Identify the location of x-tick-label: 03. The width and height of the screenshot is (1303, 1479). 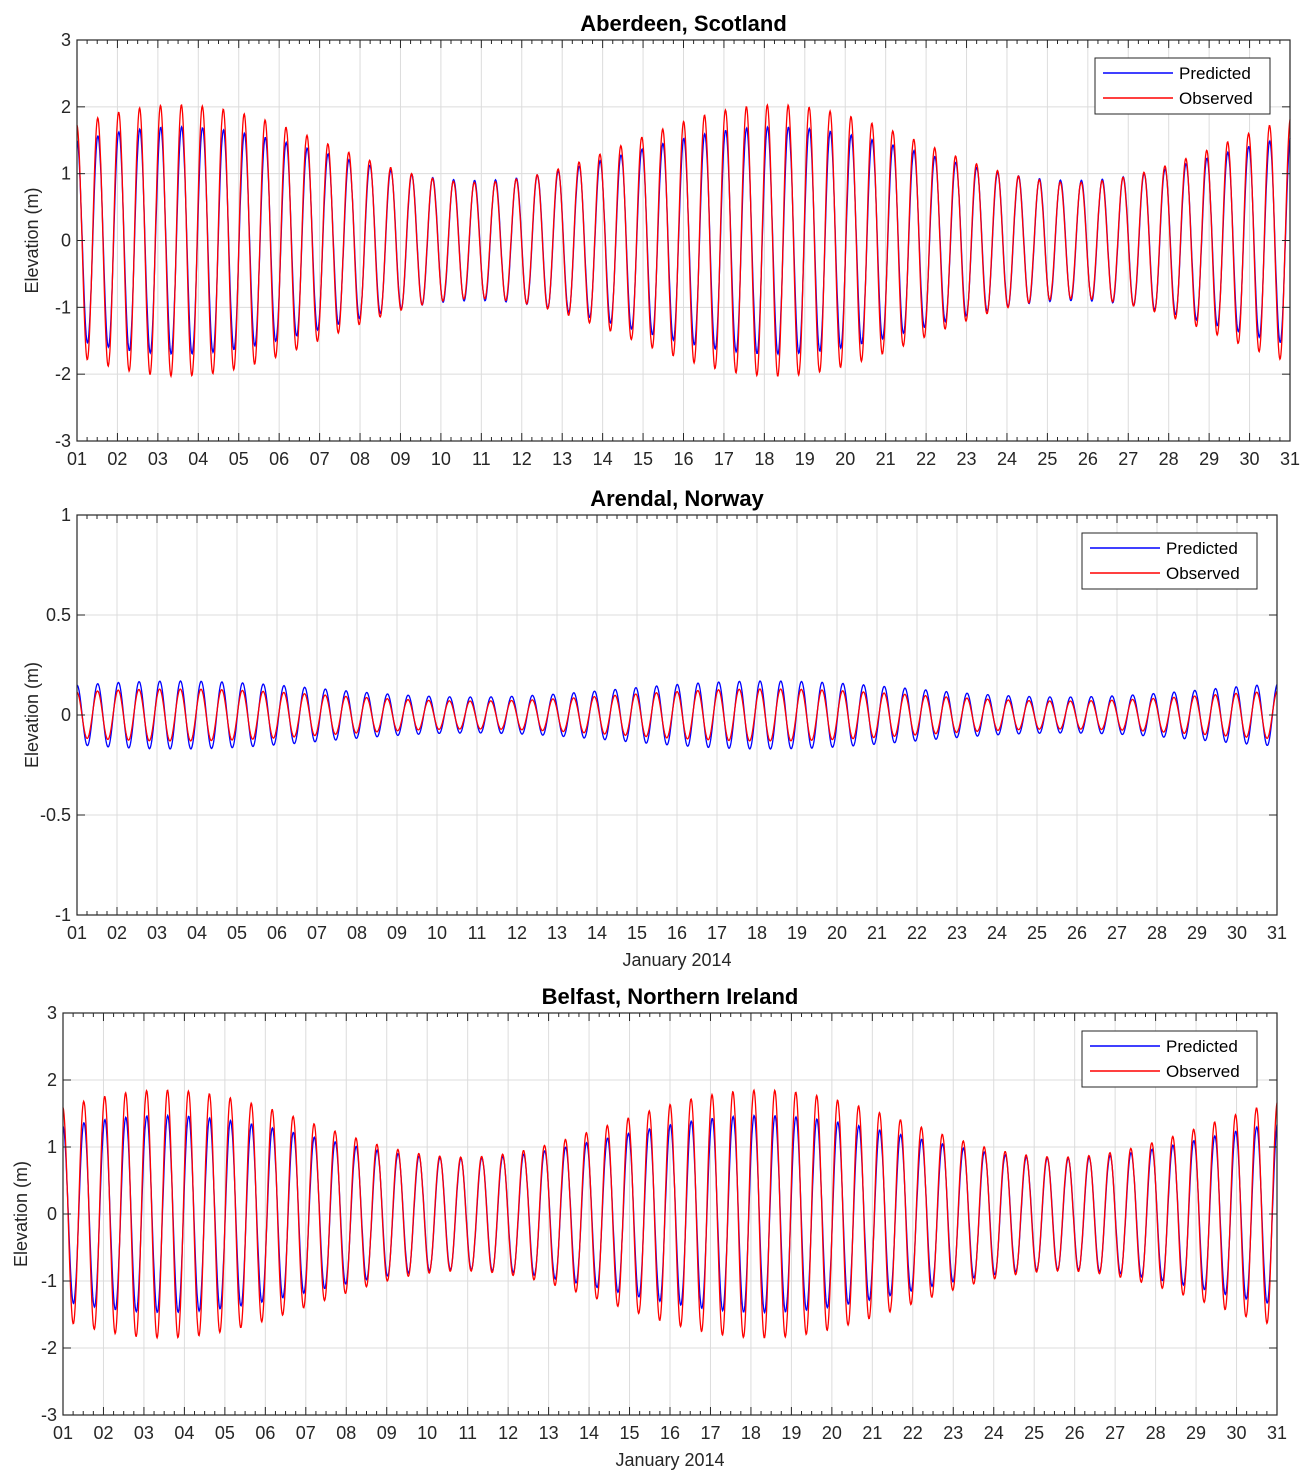
(157, 933).